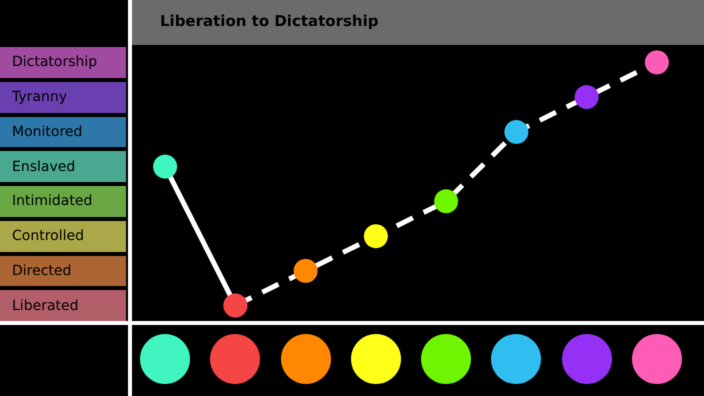 The height and width of the screenshot is (396, 704). What do you see at coordinates (269, 21) in the screenshot?
I see `chart-title: Liberation to Dictatorship` at bounding box center [269, 21].